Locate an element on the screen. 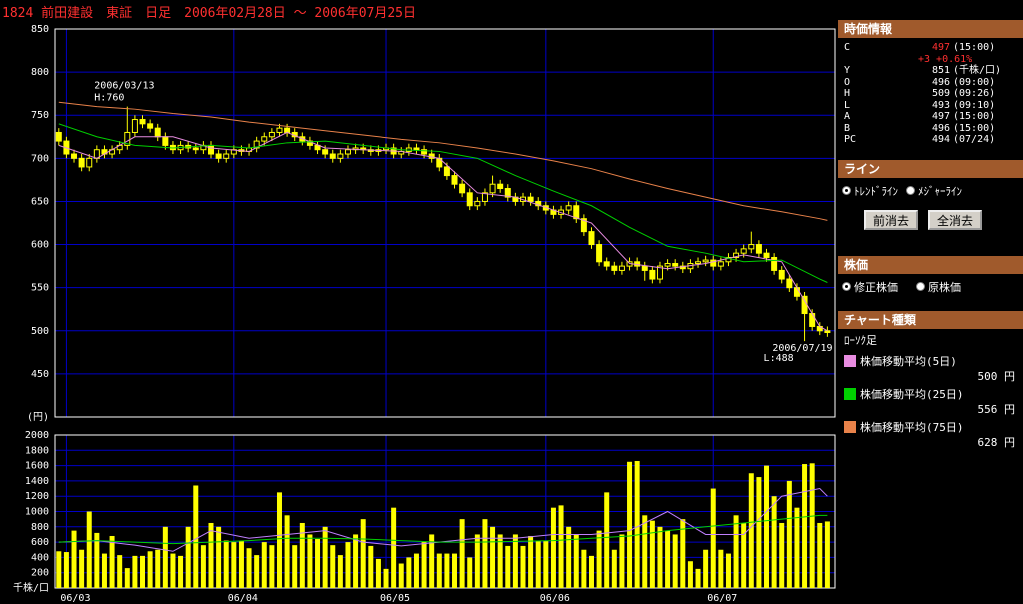 This screenshot has width=1023, height=604. quote-key: PC is located at coordinates (850, 139).